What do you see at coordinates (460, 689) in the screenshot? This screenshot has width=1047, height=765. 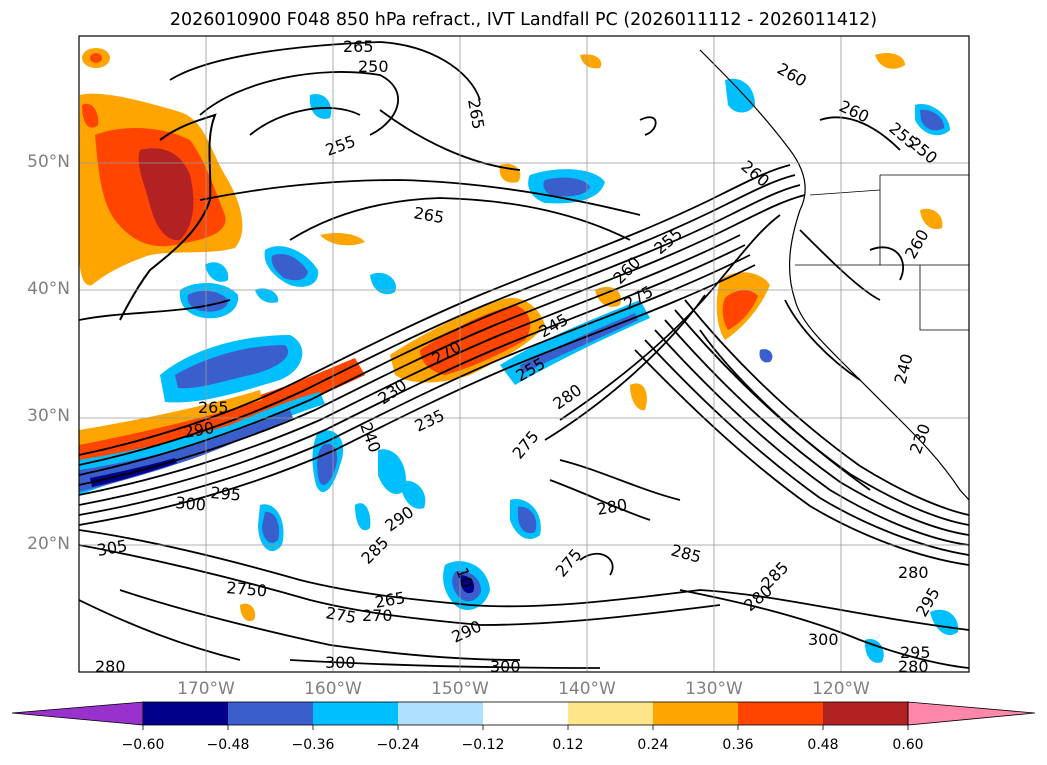 I see `lon-label-150w: 150°W` at bounding box center [460, 689].